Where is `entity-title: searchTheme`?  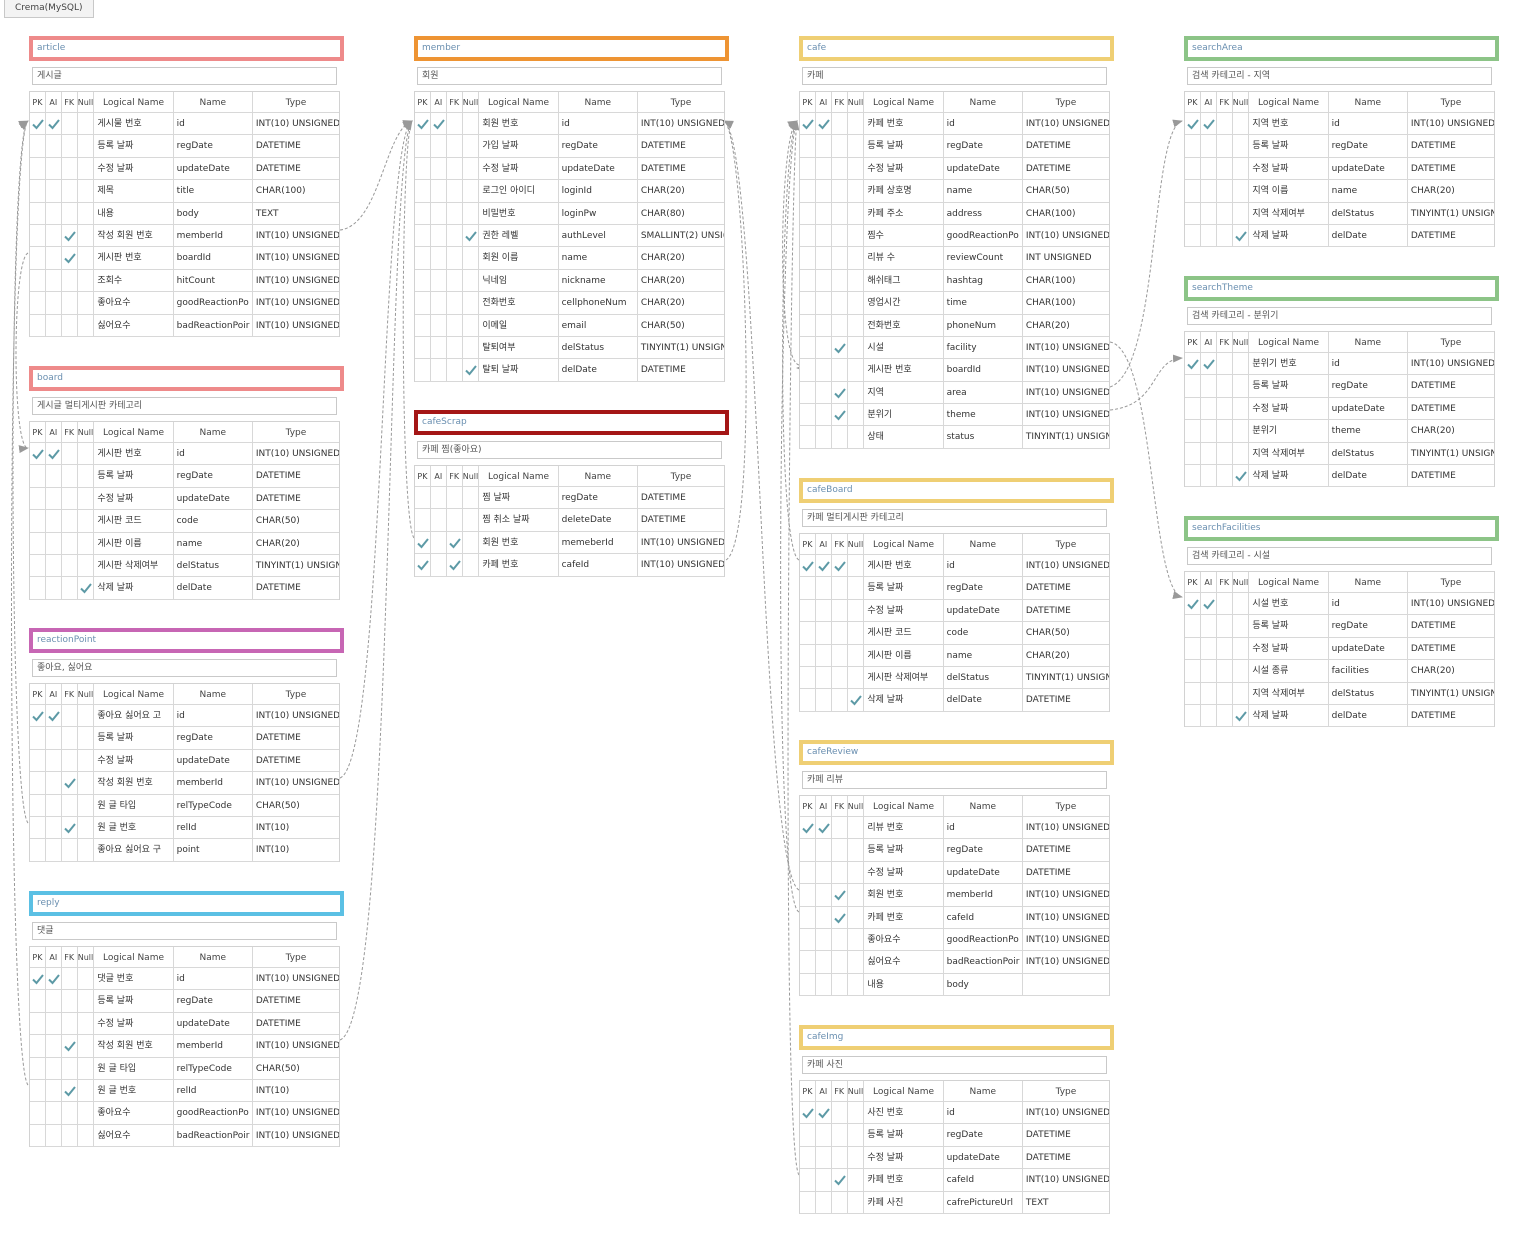 entity-title: searchTheme is located at coordinates (1341, 288).